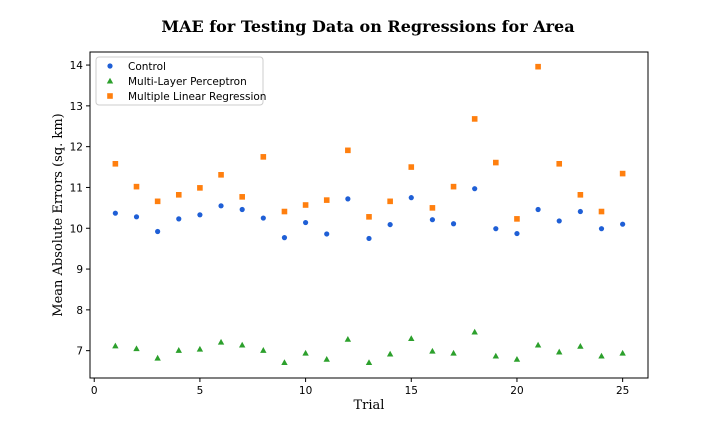 This screenshot has height=432, width=720. I want to click on legend-marker-control, so click(110, 66).